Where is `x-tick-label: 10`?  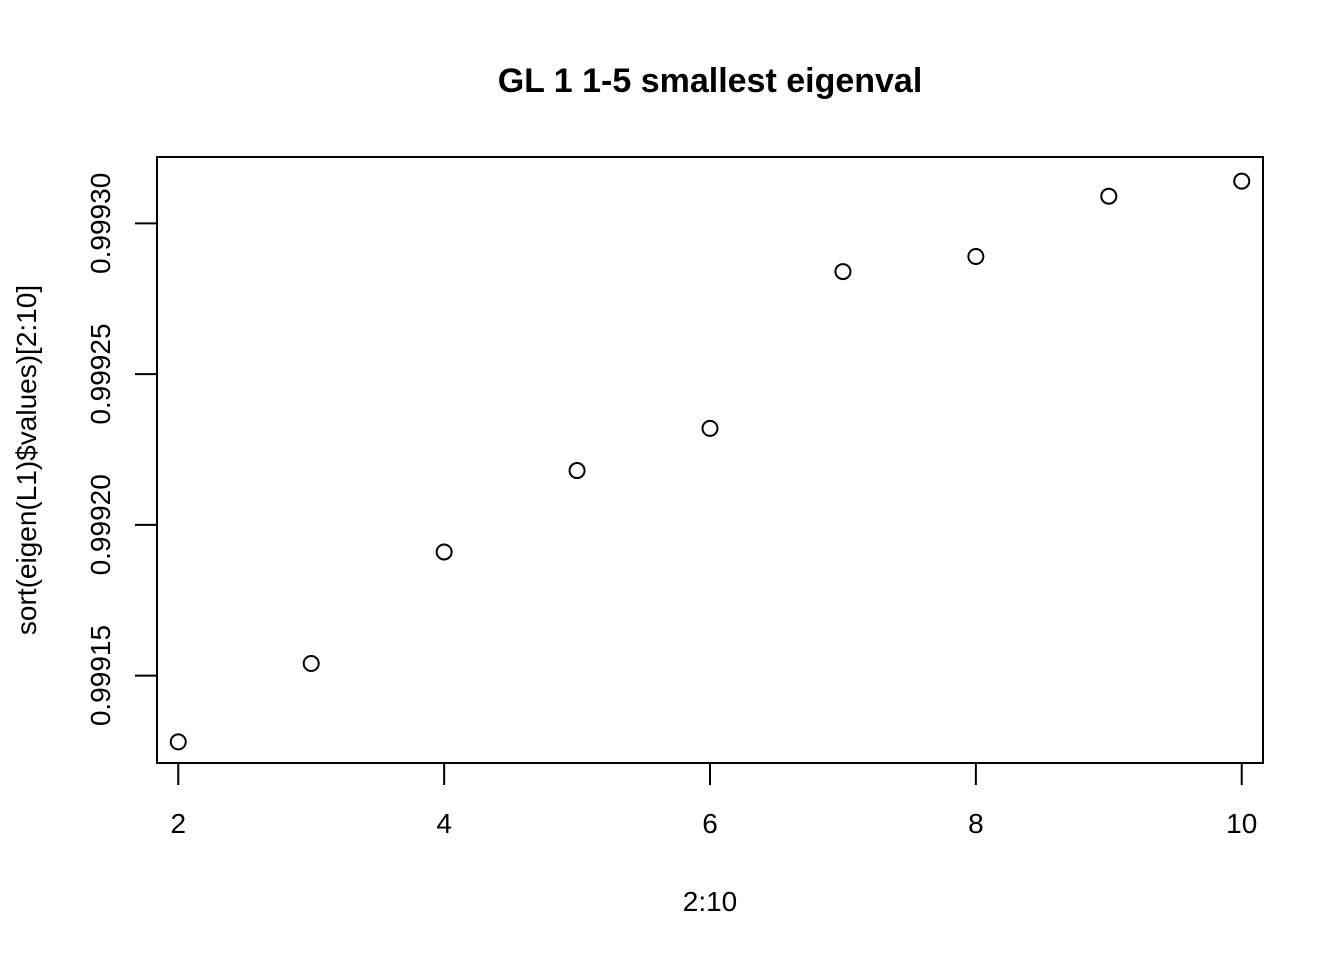 x-tick-label: 10 is located at coordinates (1241, 823).